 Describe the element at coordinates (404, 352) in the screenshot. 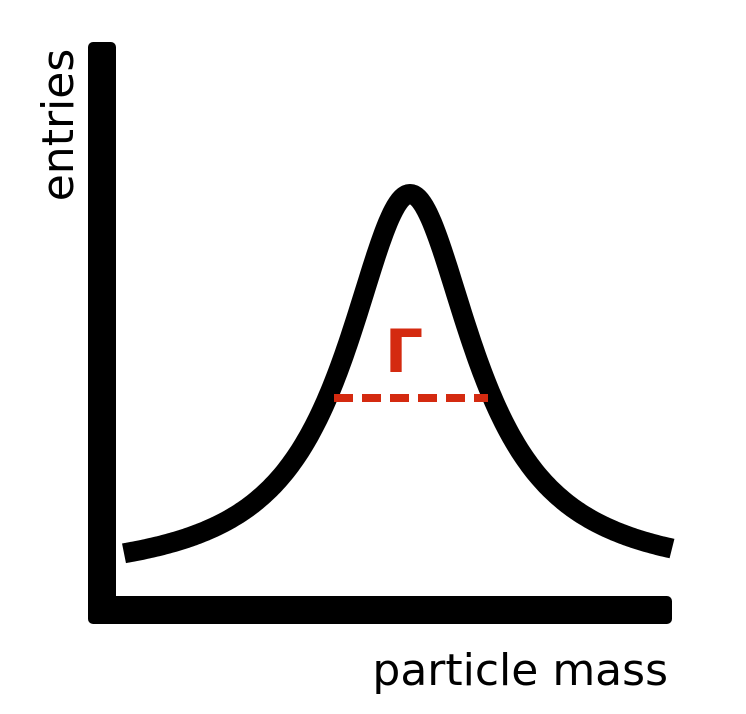

I see `width-symbol: Γ` at that location.